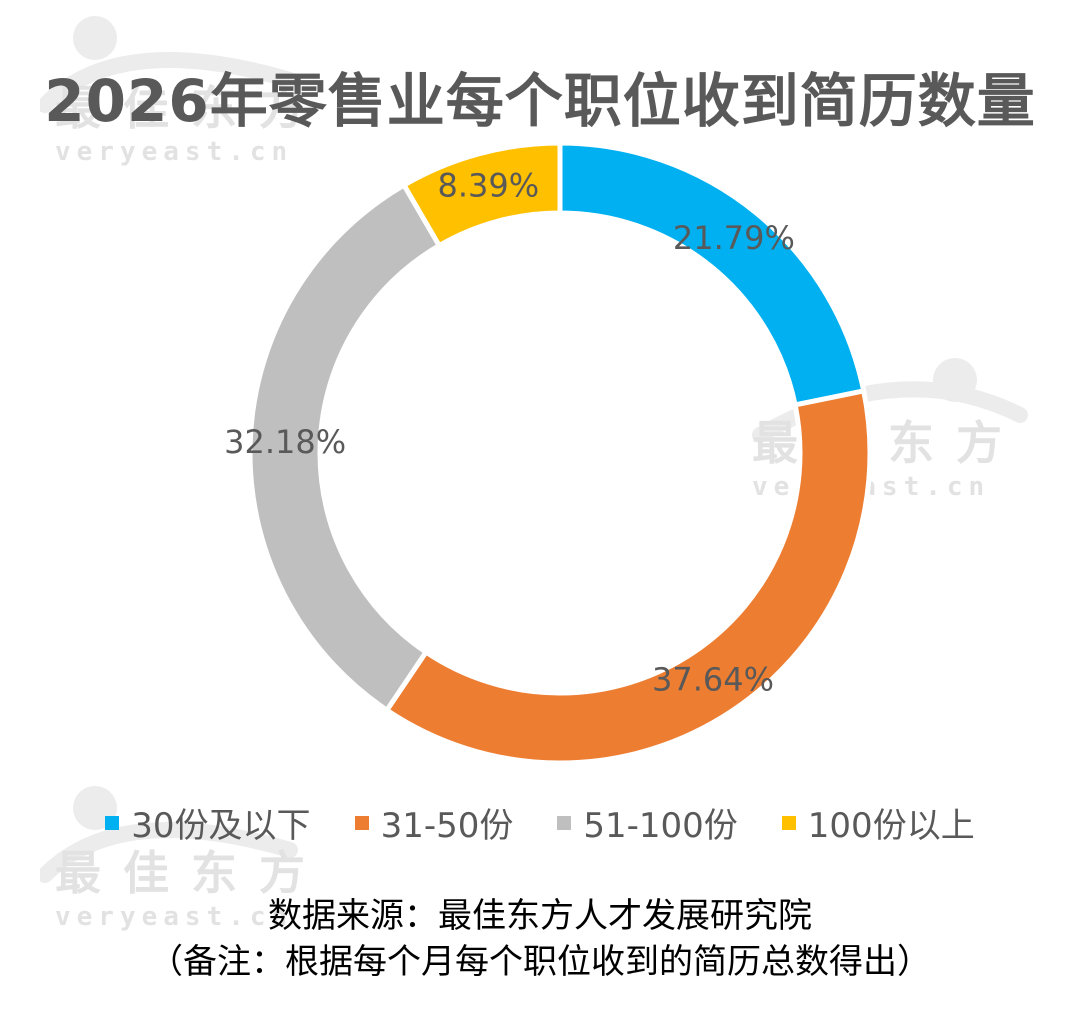 The width and height of the screenshot is (1080, 1031). Describe the element at coordinates (540, 962) in the screenshot. I see `remark-note: （备注：根据每个月每个职位收到的简历总数得出）` at that location.